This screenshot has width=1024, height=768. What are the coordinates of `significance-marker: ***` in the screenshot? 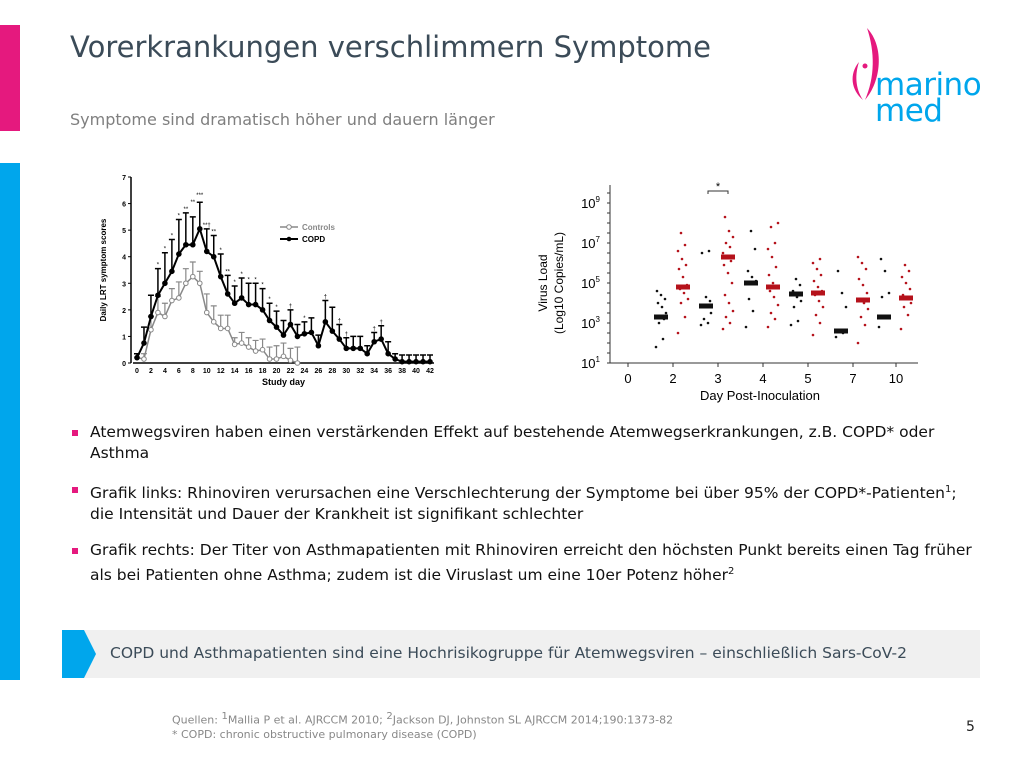 It's located at (200, 196).